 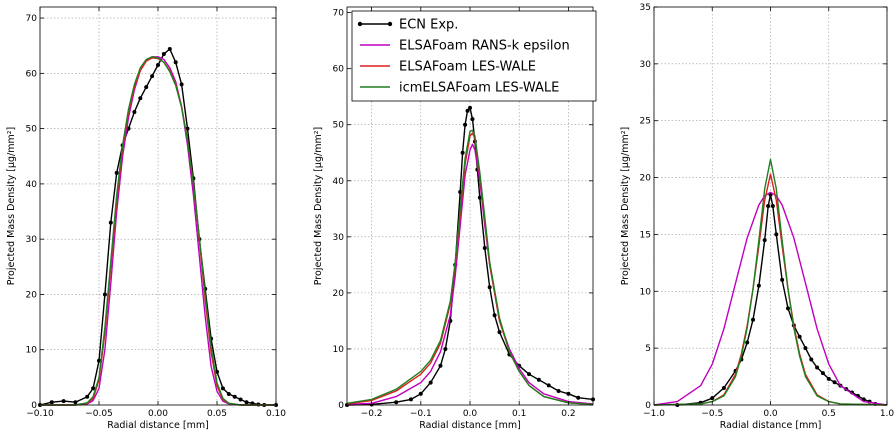 What do you see at coordinates (648, 406) in the screenshot?
I see `y-tick-label: 0` at bounding box center [648, 406].